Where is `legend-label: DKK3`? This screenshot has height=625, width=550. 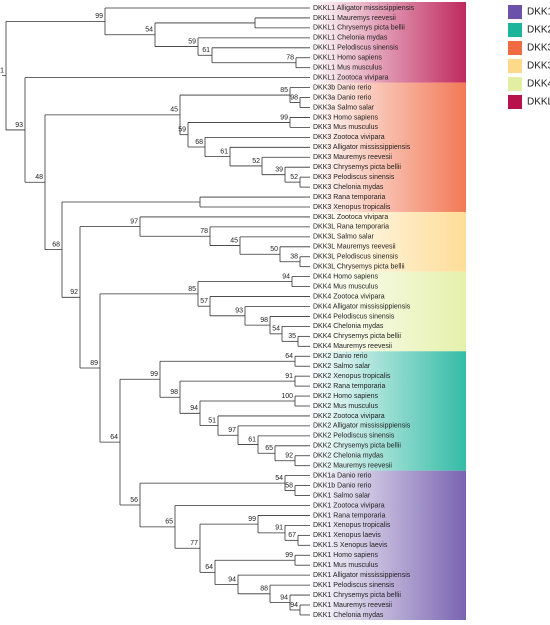 legend-label: DKK3 is located at coordinates (538, 48).